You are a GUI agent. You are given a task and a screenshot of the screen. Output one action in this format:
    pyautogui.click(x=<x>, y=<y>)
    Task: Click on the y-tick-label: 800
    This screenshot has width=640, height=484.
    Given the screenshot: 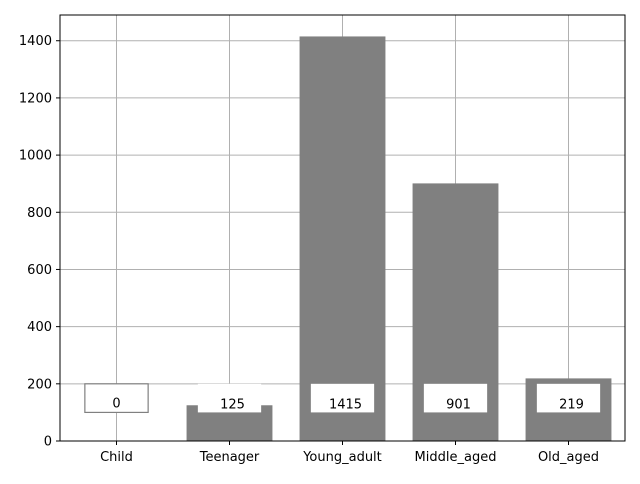 What is the action you would take?
    pyautogui.click(x=39, y=213)
    